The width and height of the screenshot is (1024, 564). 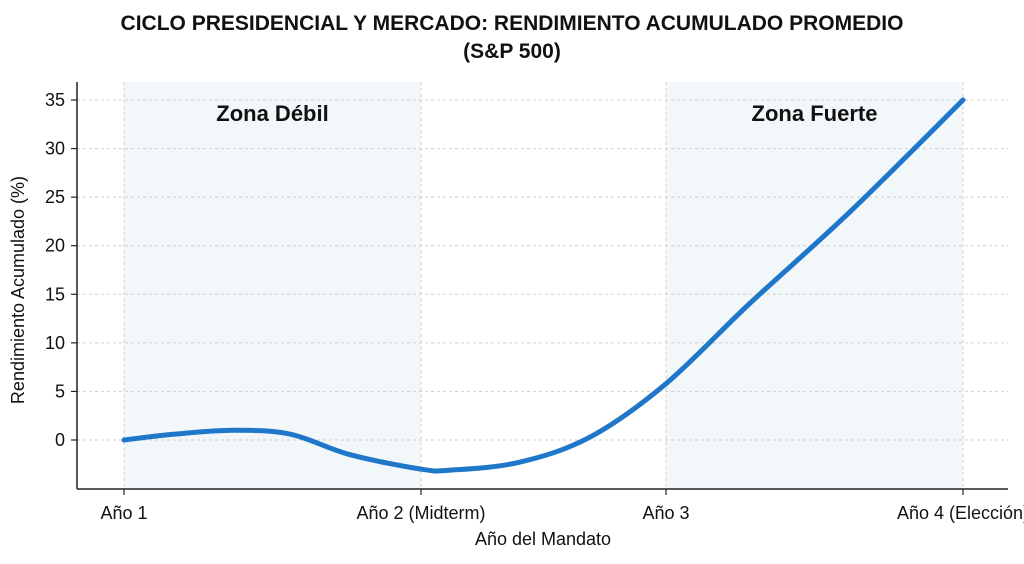 What do you see at coordinates (512, 51) in the screenshot?
I see `chart-subtitle: (S&P 500)` at bounding box center [512, 51].